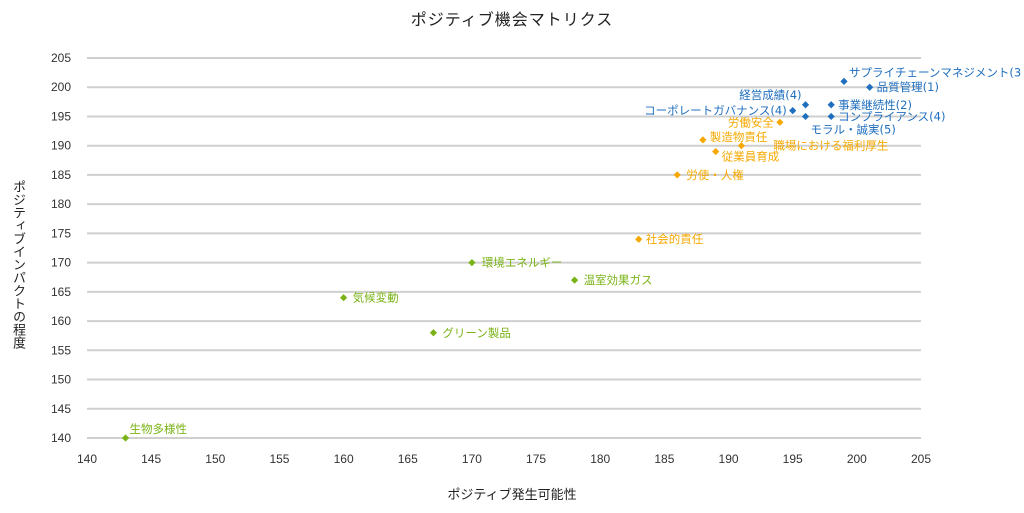  I want to click on x-tick-label: 160, so click(344, 459).